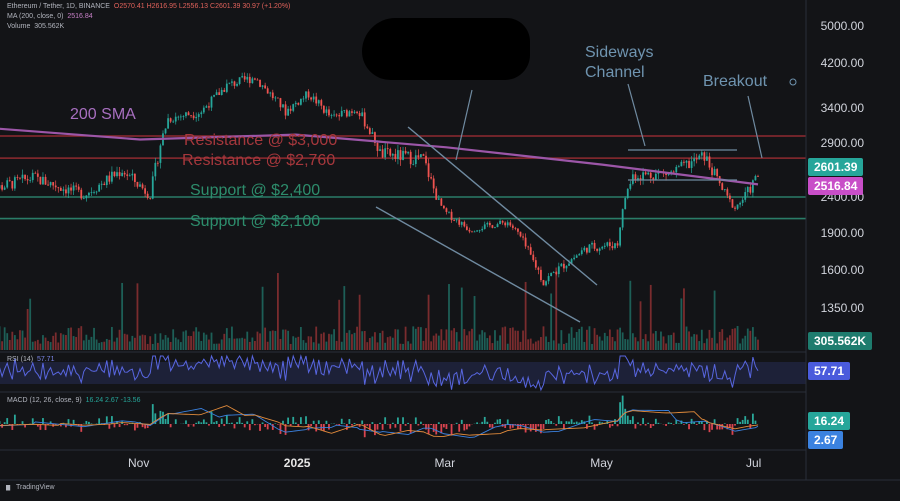 This screenshot has width=900, height=501. I want to click on rsi-legend: RSI (14) 57.71, so click(30, 359).